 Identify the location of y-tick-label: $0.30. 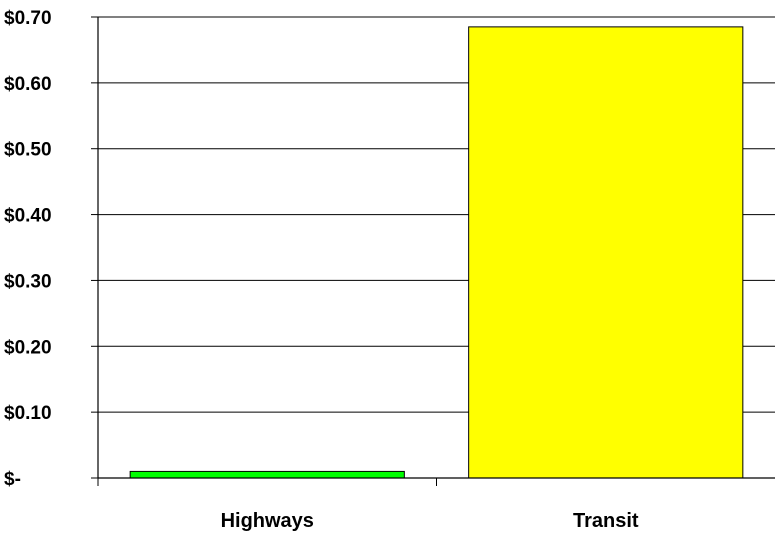
(28, 281).